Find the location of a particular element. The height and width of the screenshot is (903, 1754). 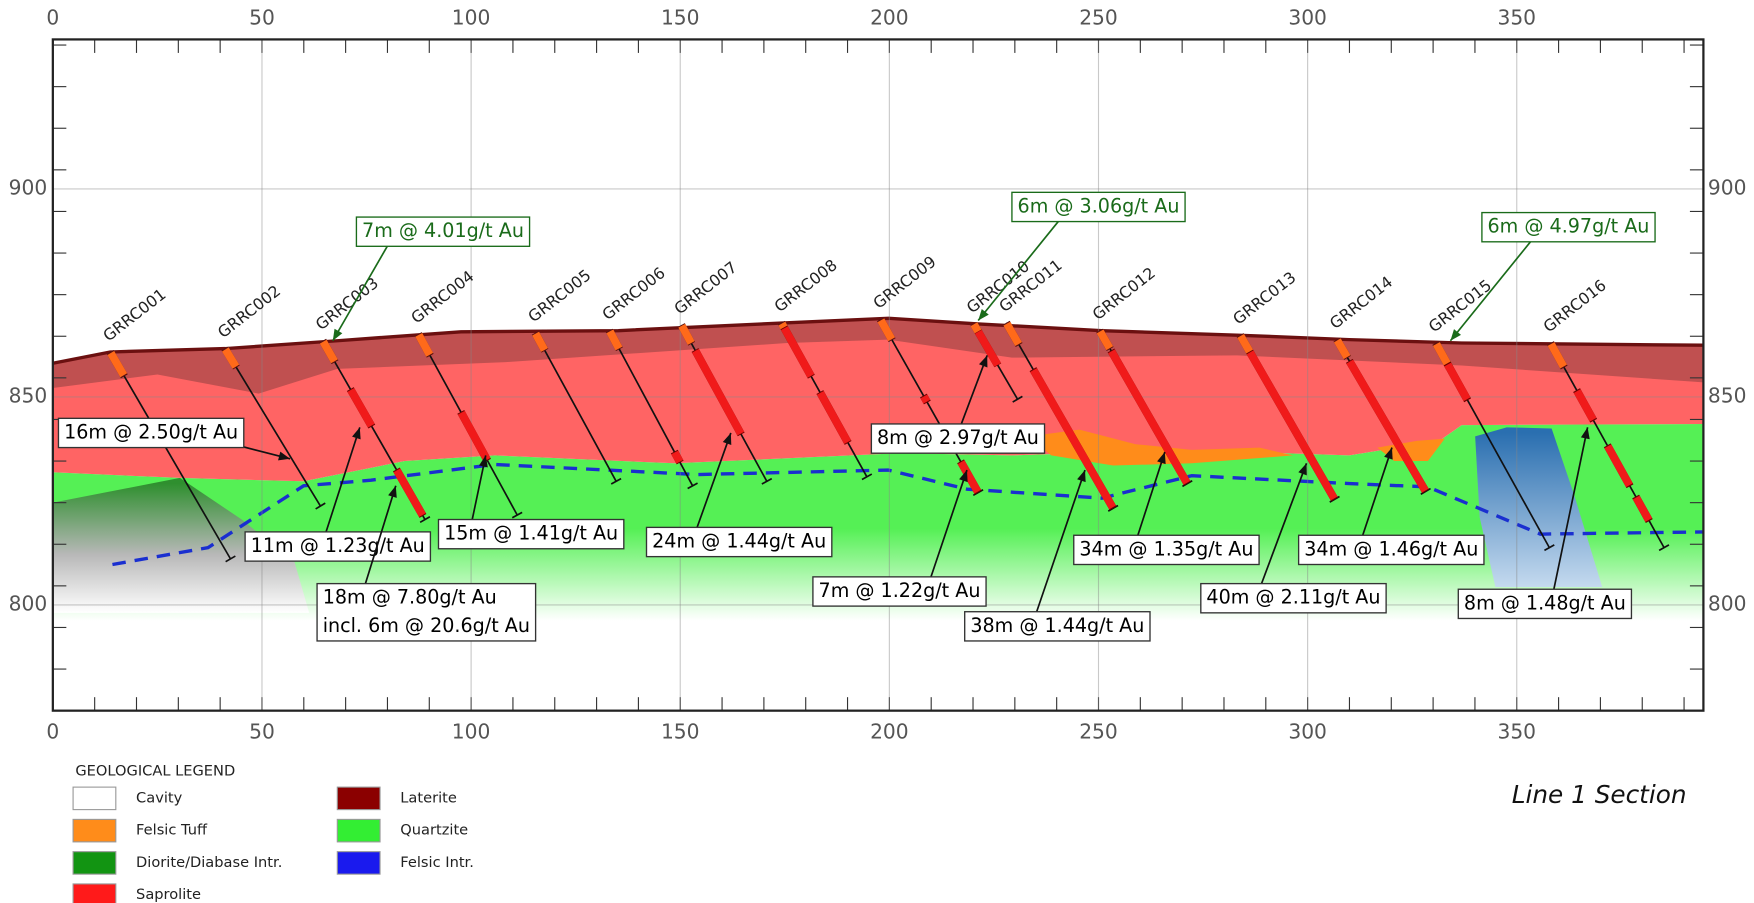

legend-label: Felsic Tuff is located at coordinates (172, 830).